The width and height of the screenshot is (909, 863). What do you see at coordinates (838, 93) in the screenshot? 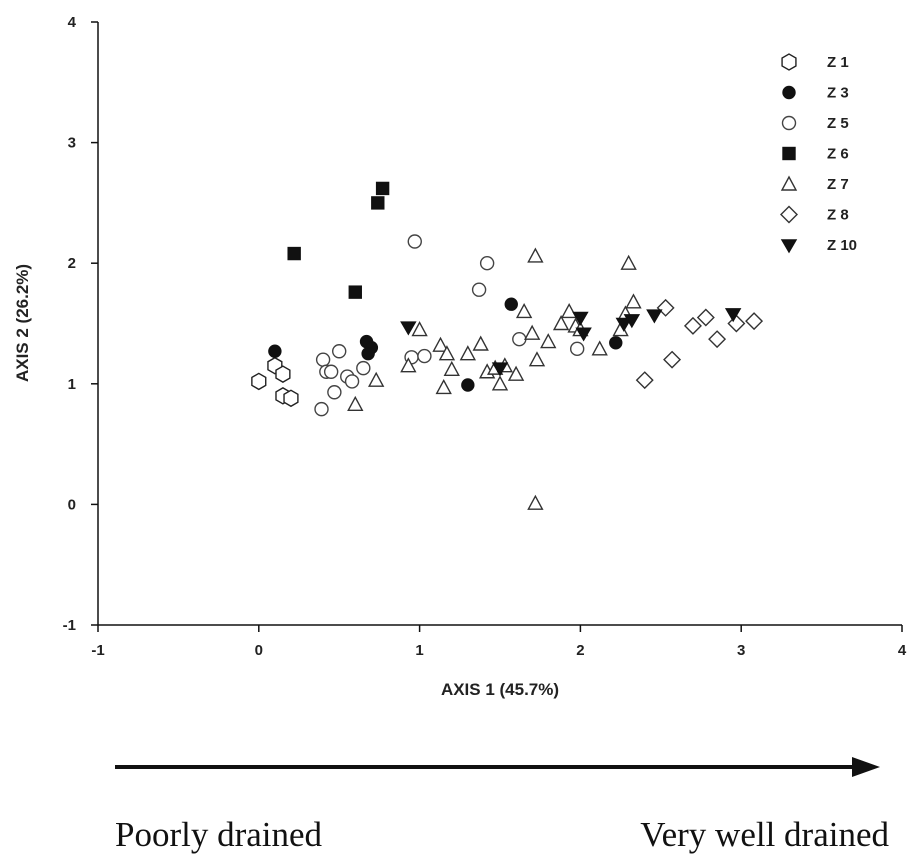
I see `legend-label: Z 3` at bounding box center [838, 93].